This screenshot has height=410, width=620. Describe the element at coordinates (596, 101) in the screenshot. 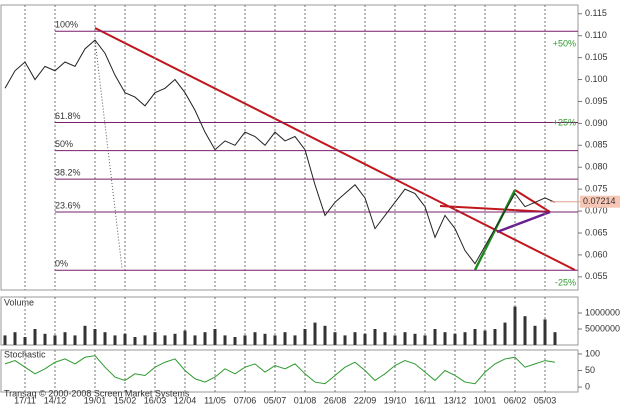

I see `y-tick-label: 0.095` at that location.